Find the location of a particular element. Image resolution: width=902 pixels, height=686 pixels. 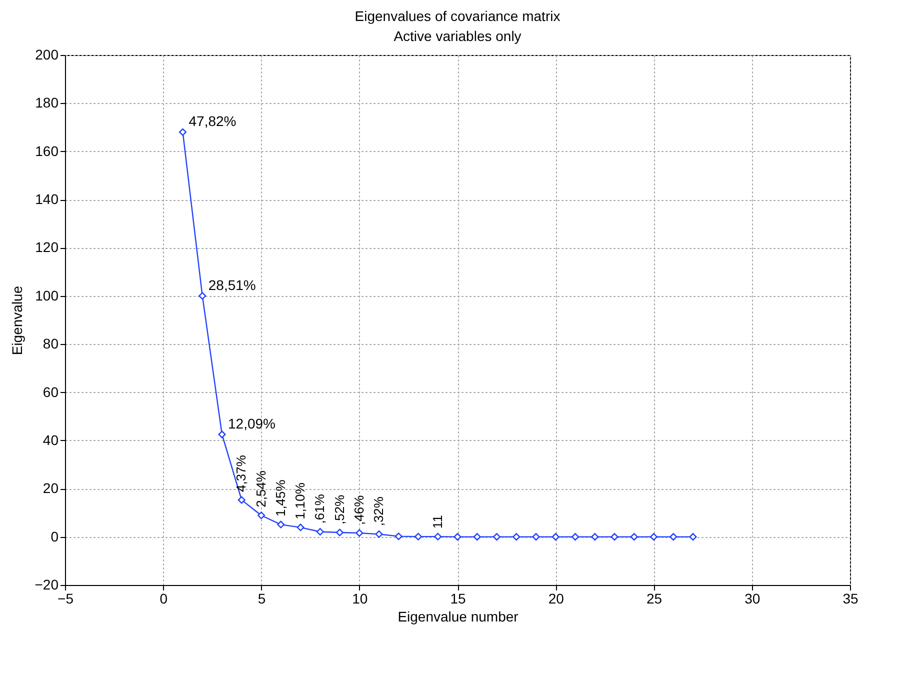

y-tick-label: 140 is located at coordinates (47, 199).